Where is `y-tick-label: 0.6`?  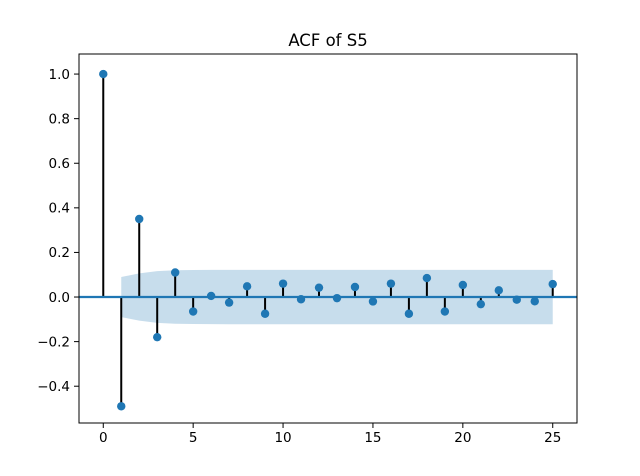 y-tick-label: 0.6 is located at coordinates (59, 164).